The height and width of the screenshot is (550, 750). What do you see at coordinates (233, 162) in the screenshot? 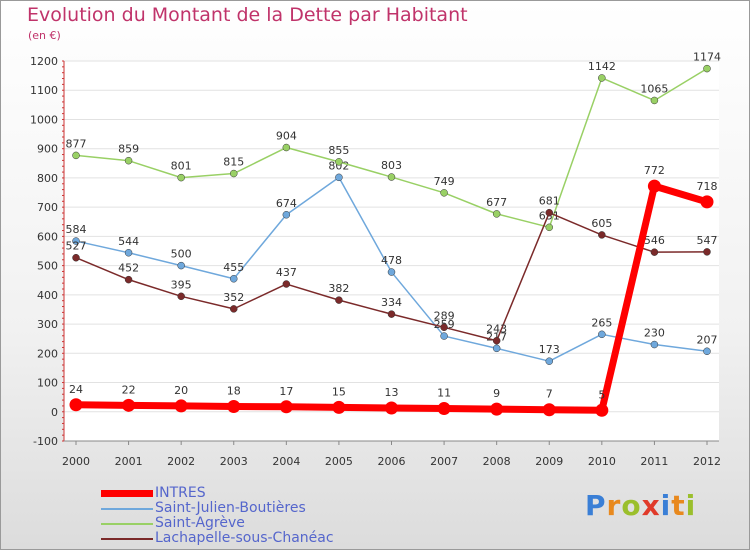
I see `data-label: 815` at bounding box center [233, 162].